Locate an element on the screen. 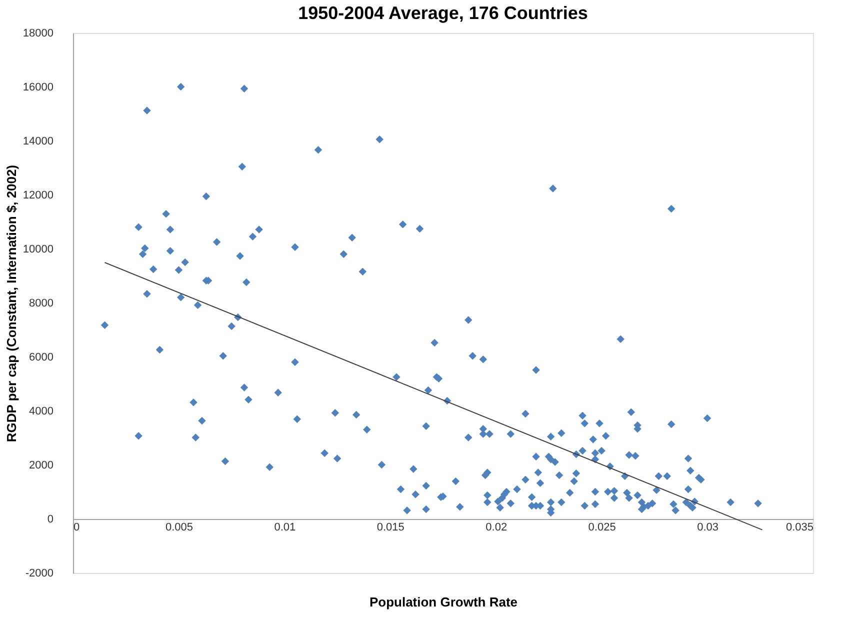  x-tick-label: 0.015 is located at coordinates (390, 528).